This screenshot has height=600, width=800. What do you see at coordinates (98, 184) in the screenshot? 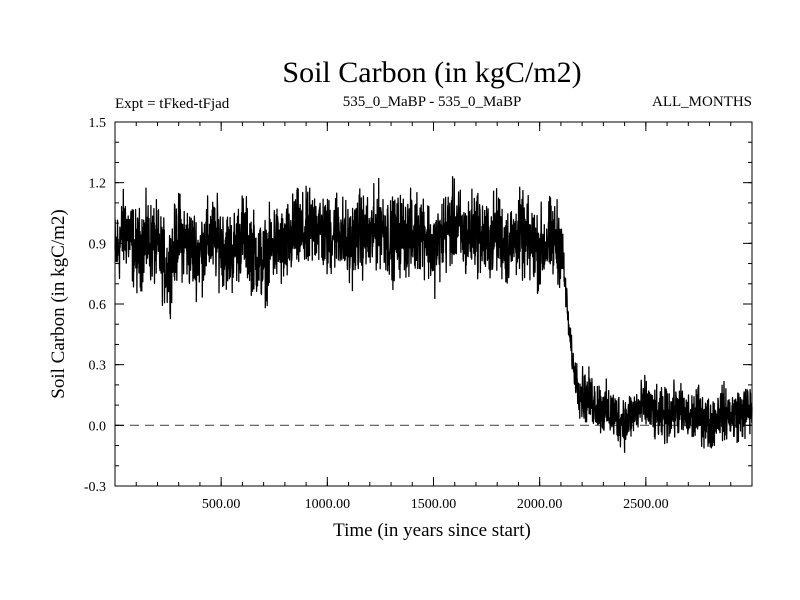
I see `y-tick-label: 1.2` at bounding box center [98, 184].